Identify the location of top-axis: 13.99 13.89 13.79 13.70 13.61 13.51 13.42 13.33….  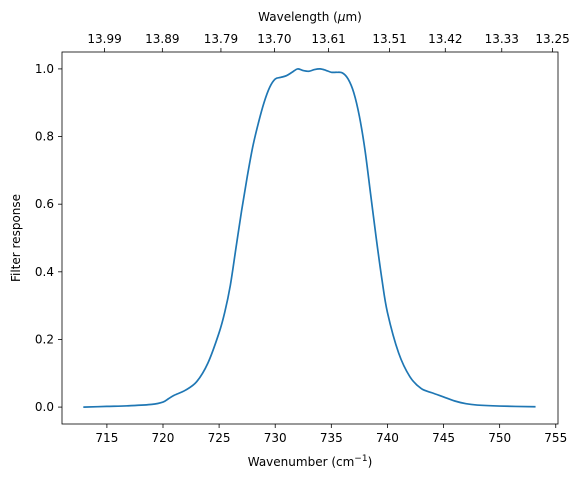
(328, 42).